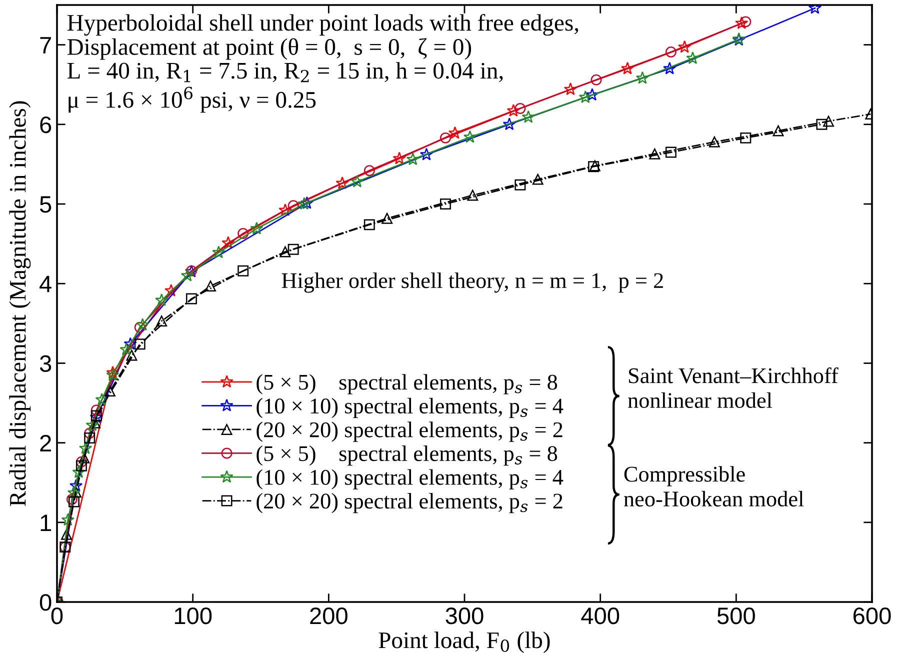  I want to click on annotation: Higher order shell theory, n = m = 1, p = 2, so click(472, 282).